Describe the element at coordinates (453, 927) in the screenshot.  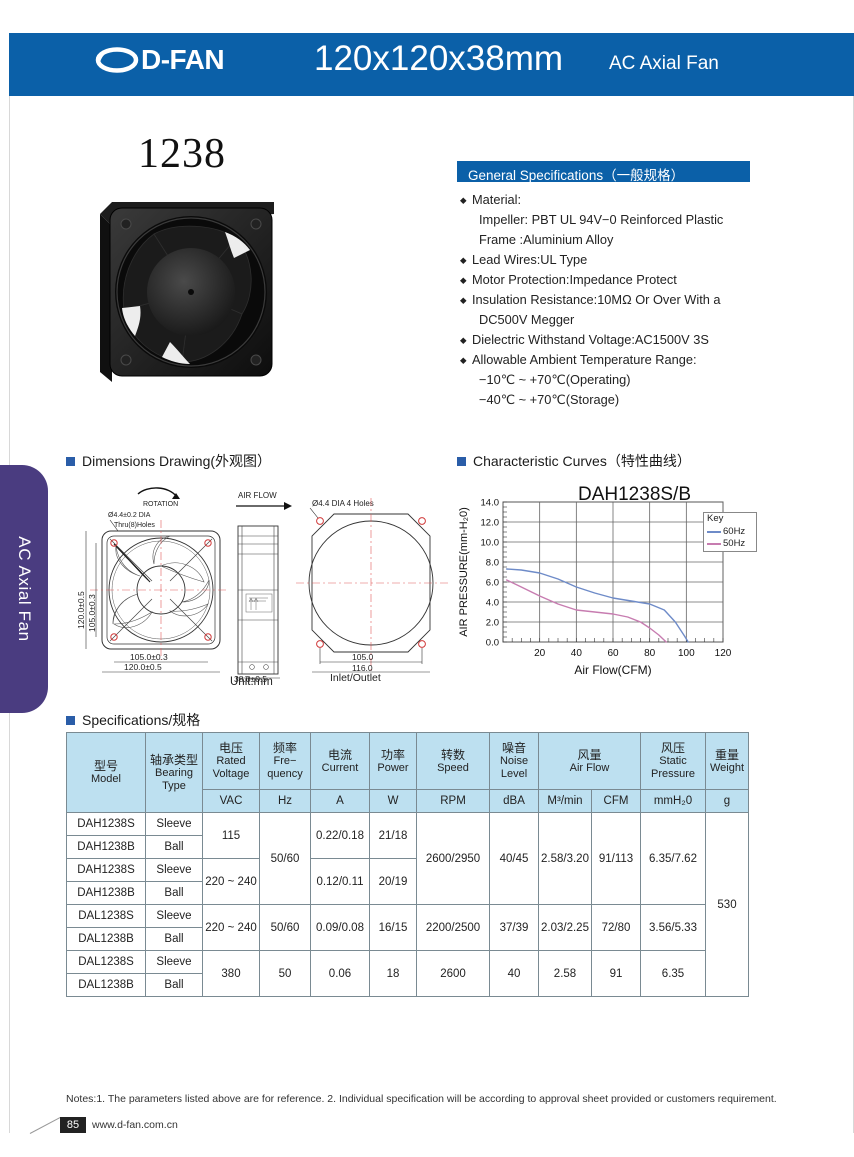
I see `cell-speed: 2200/2500` at that location.